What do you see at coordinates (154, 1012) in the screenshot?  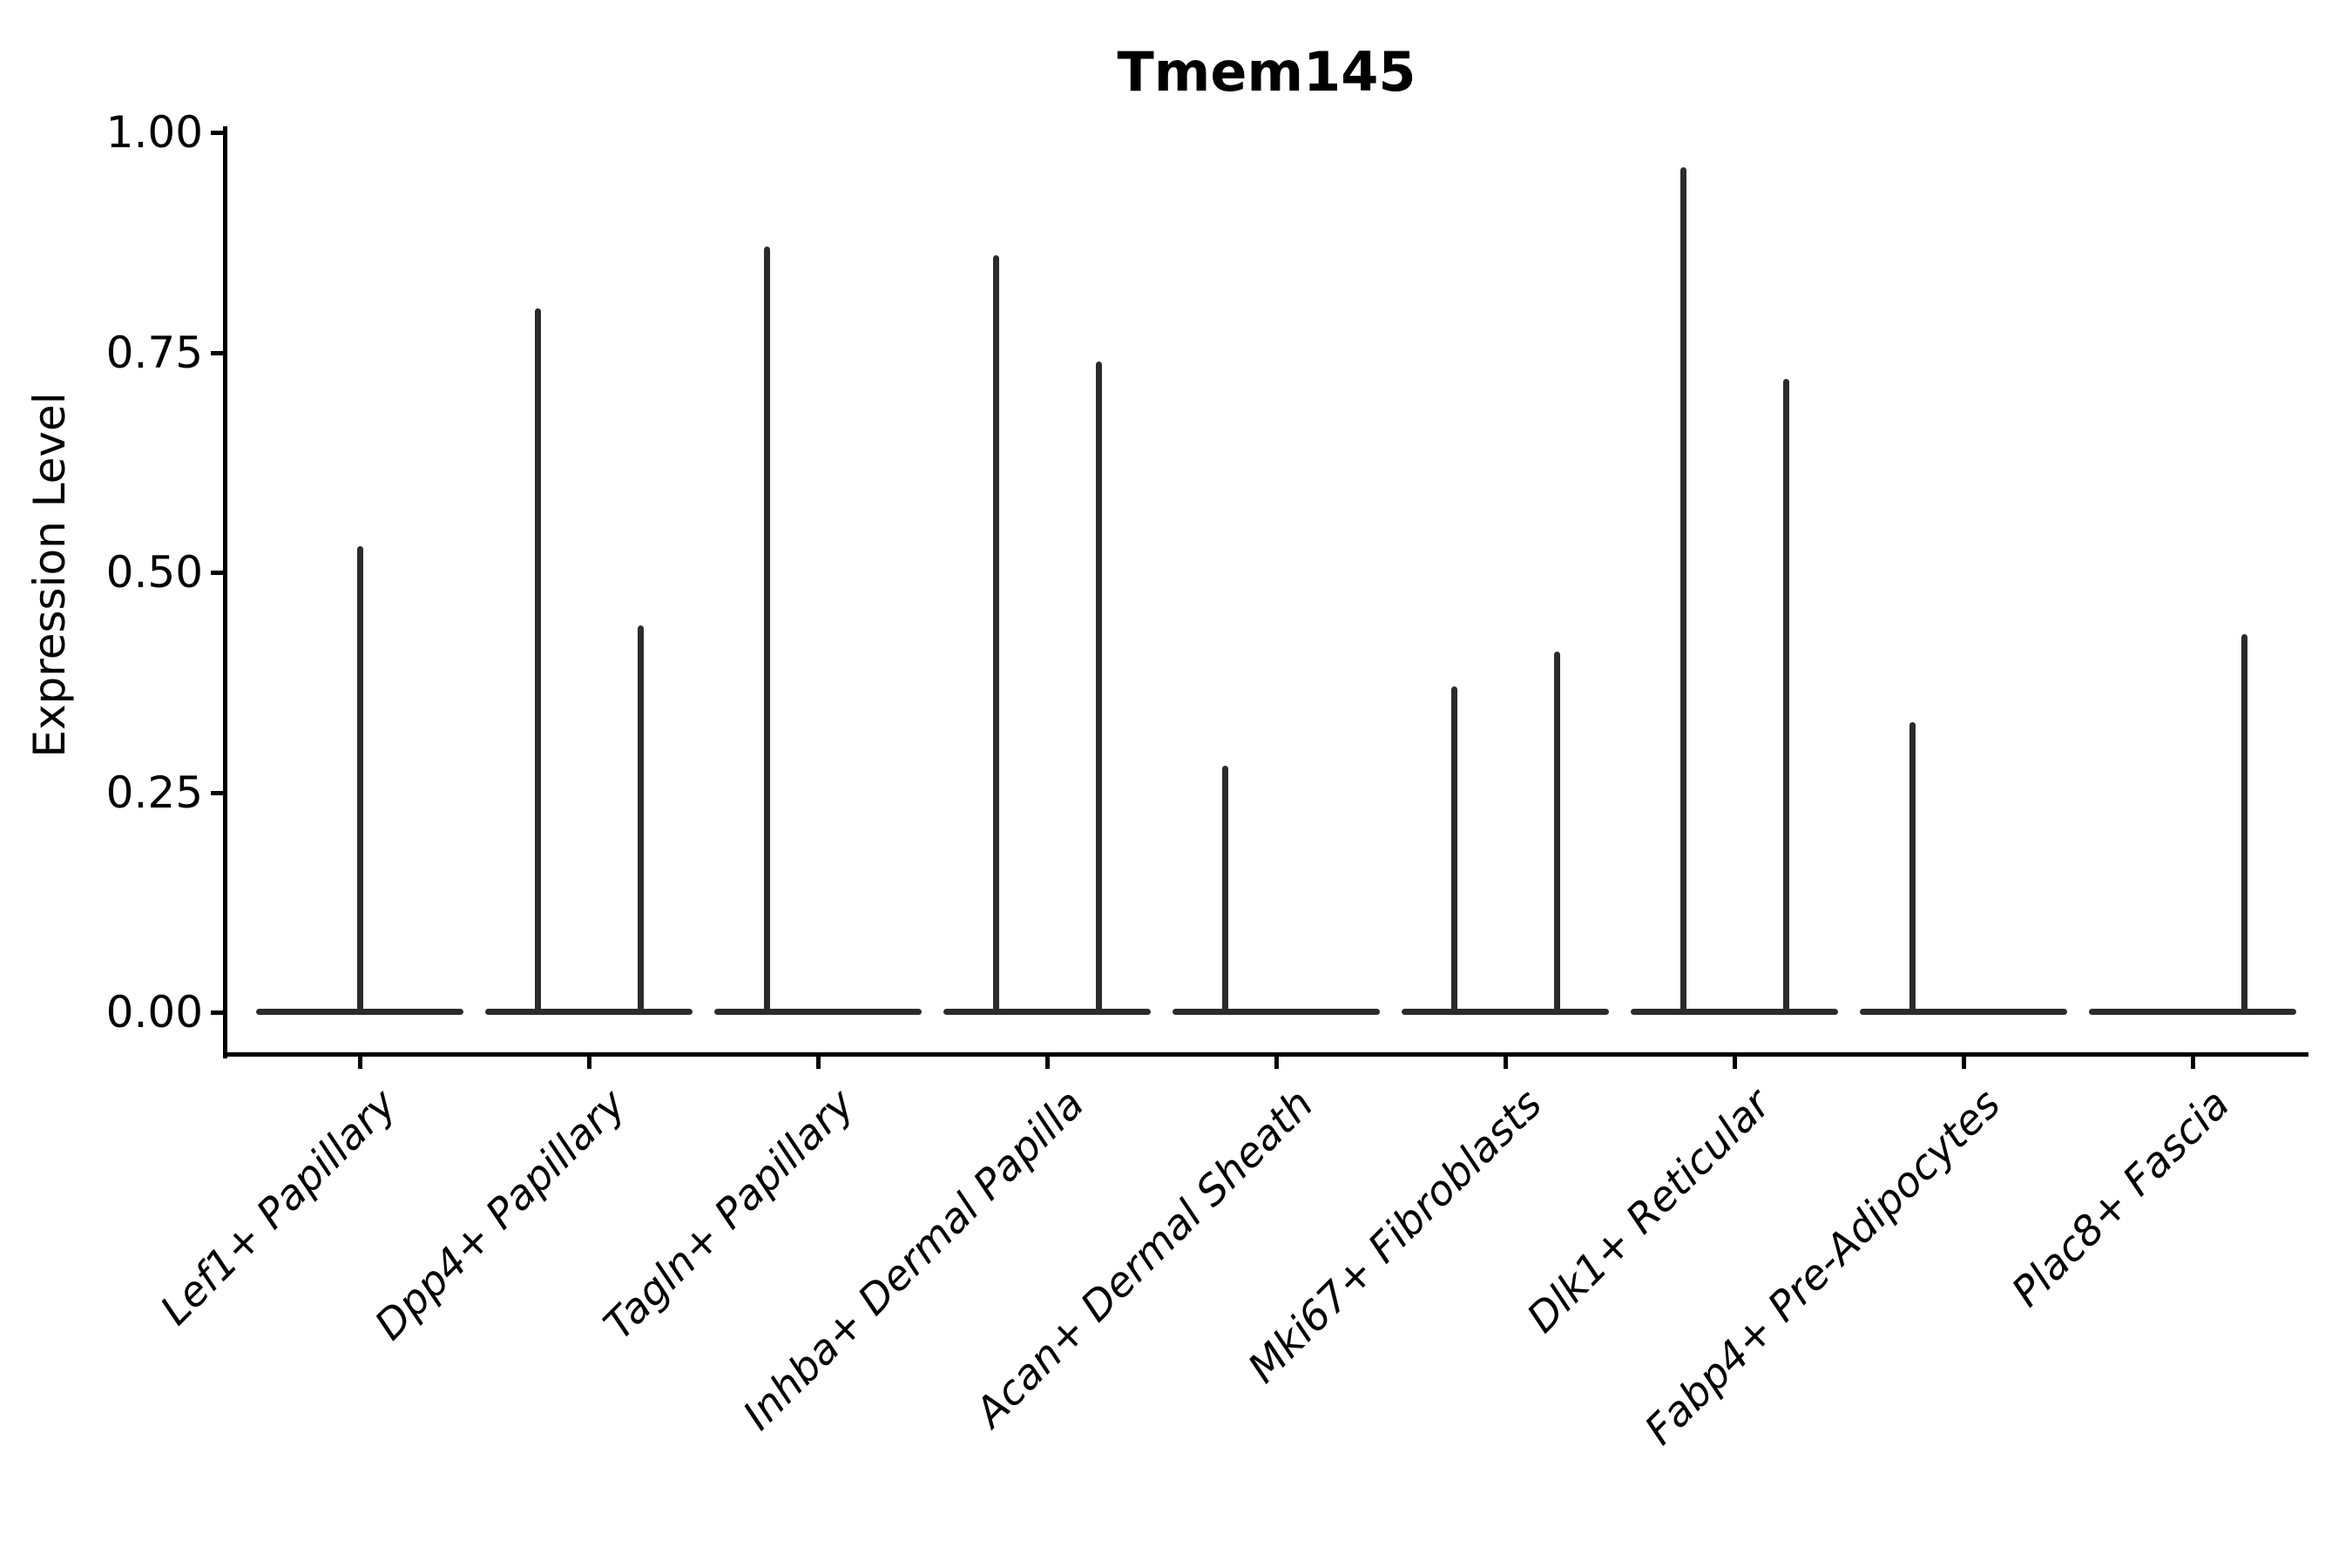 I see `y-tick-label: 0.00` at bounding box center [154, 1012].